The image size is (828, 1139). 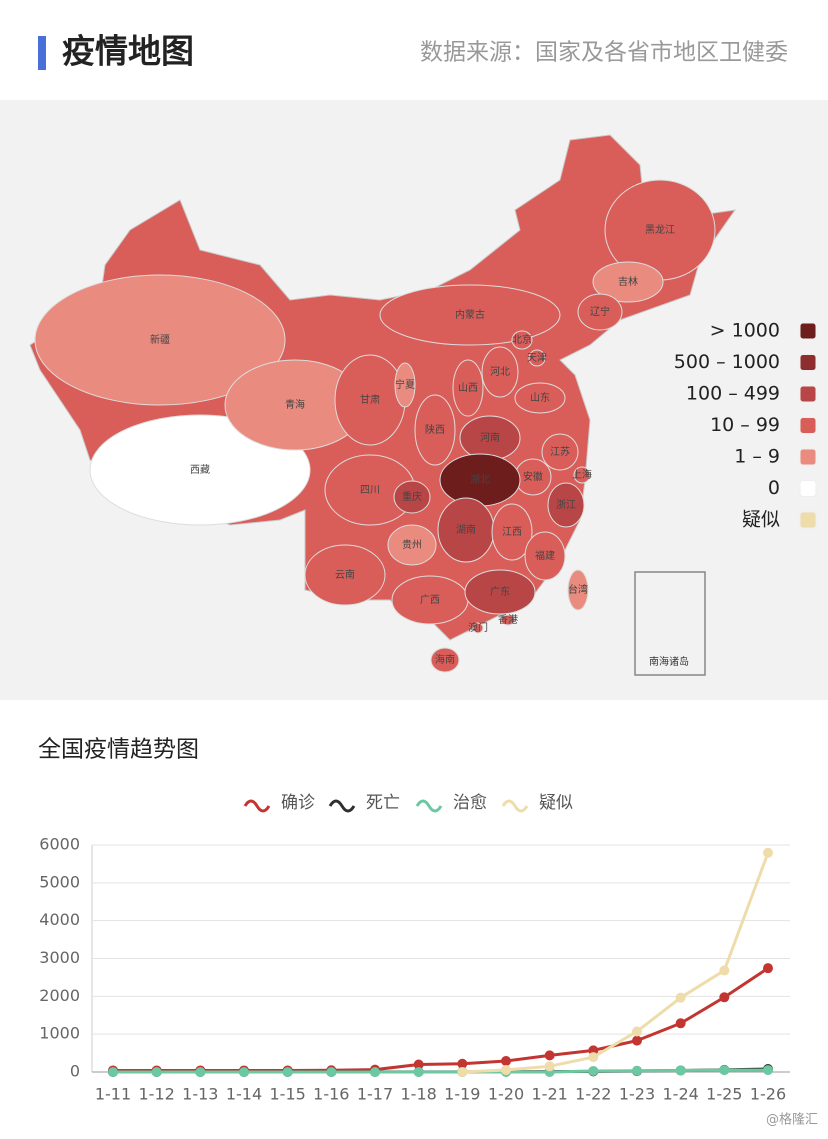 I want to click on region-label: 辽宁, so click(x=600, y=311).